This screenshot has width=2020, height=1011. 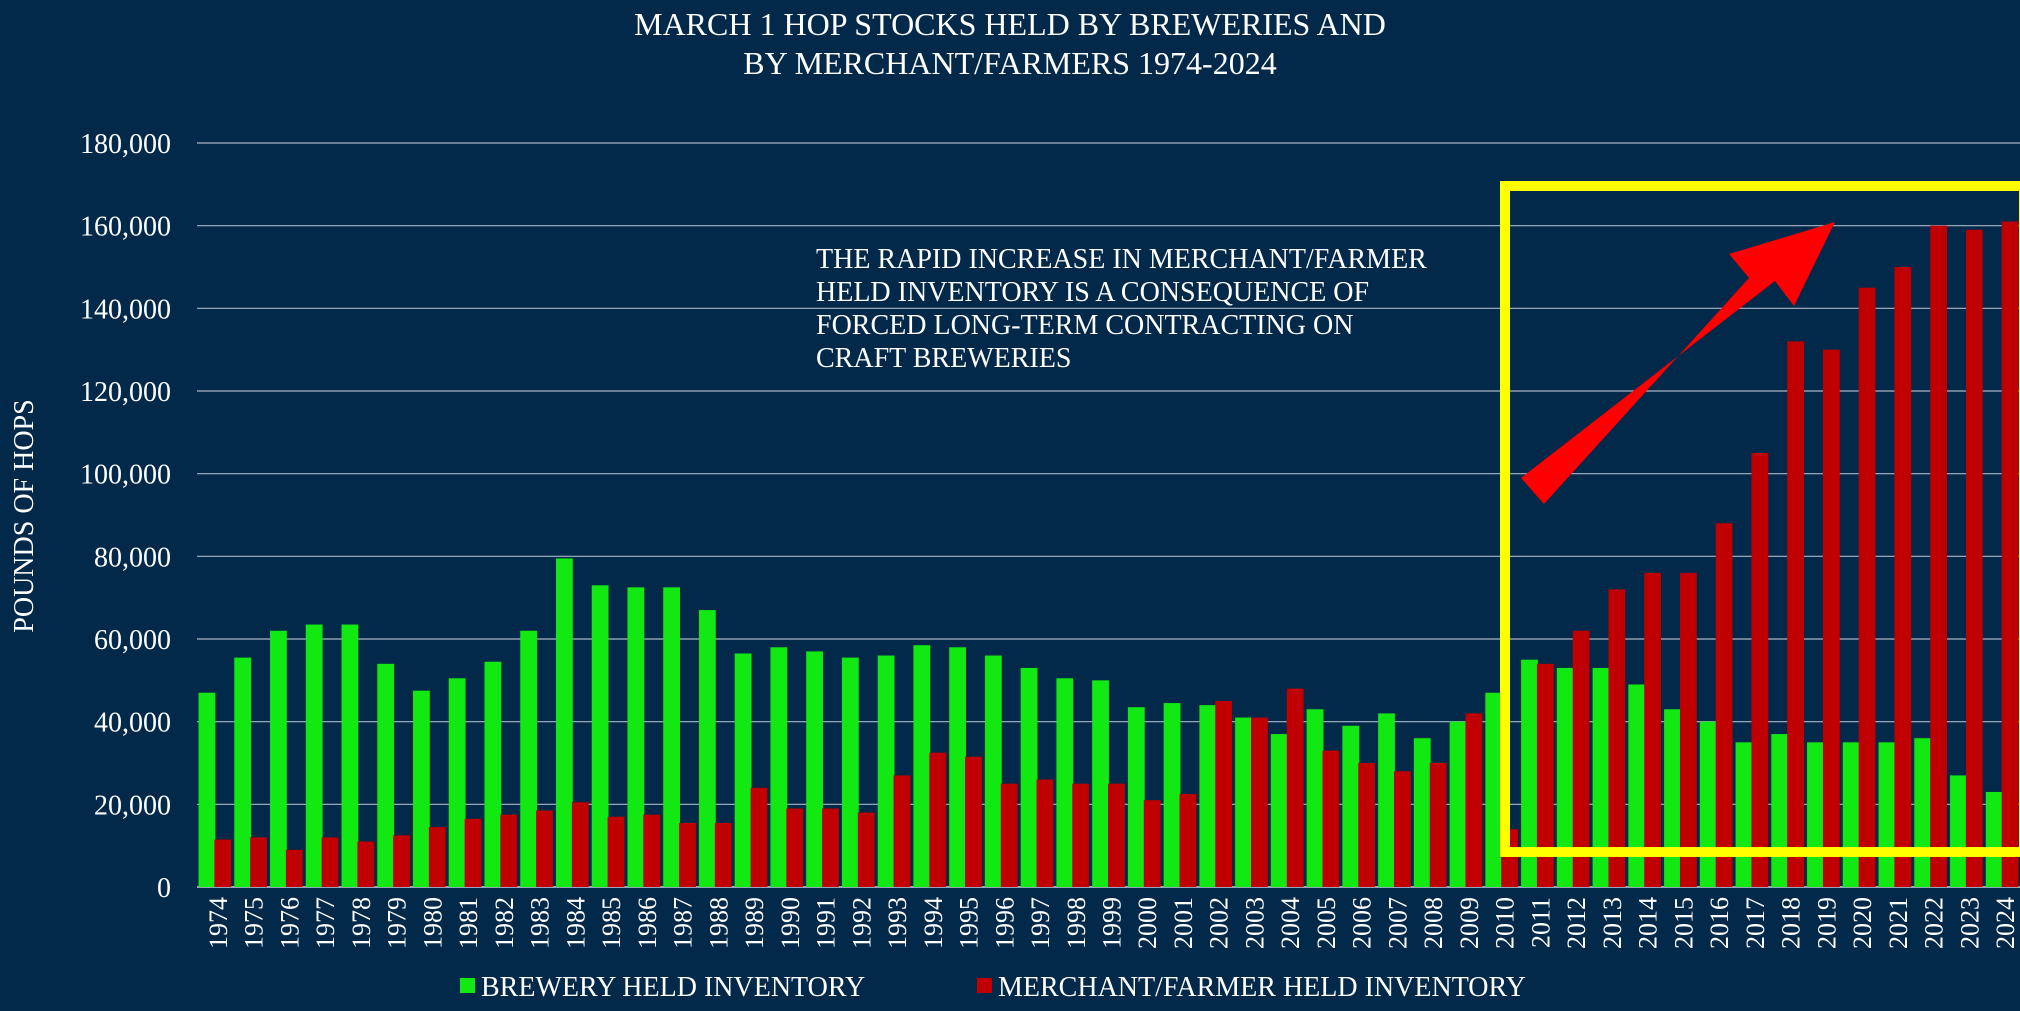 I want to click on bar-merchant-1987, so click(x=687, y=854).